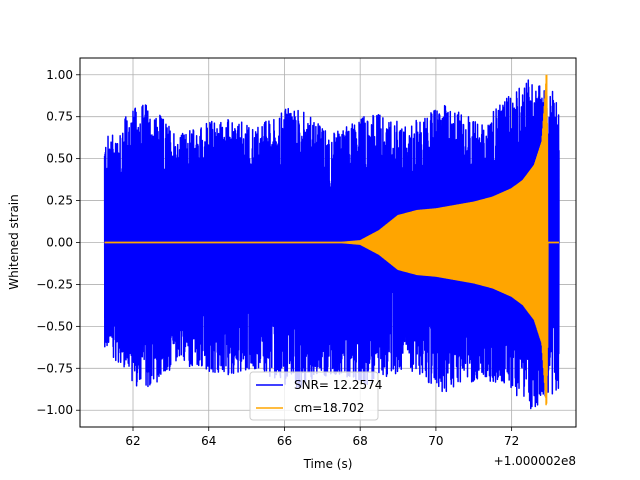 The height and width of the screenshot is (480, 640). What do you see at coordinates (59, 243) in the screenshot?
I see `y-tick-label: 0.00` at bounding box center [59, 243].